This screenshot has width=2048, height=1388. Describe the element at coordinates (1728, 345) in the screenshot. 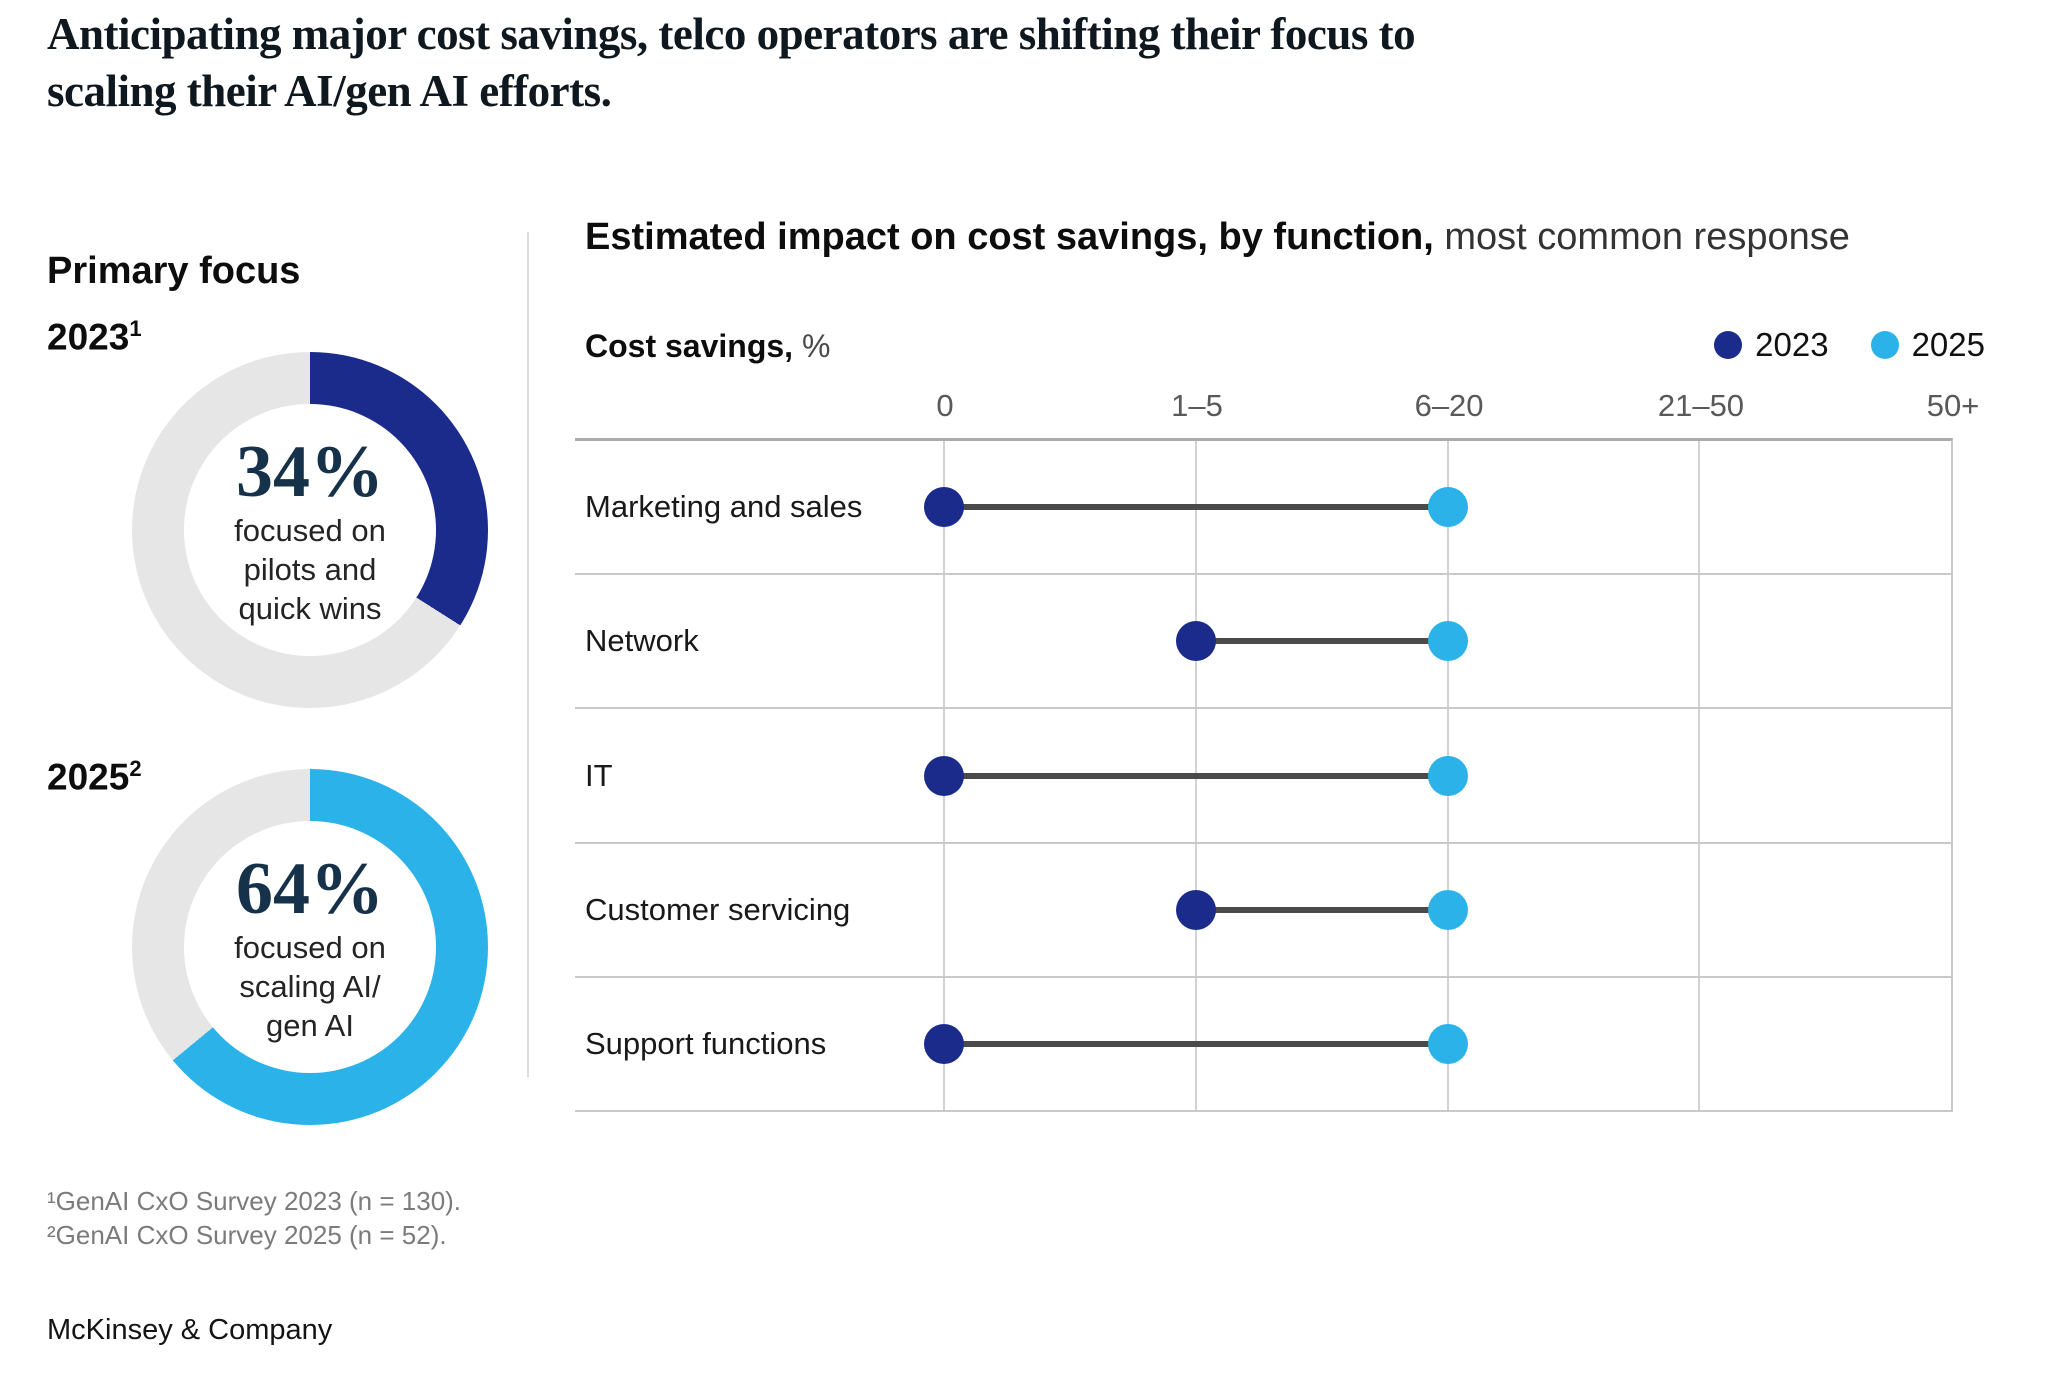

I see `legend-dot-2023` at that location.